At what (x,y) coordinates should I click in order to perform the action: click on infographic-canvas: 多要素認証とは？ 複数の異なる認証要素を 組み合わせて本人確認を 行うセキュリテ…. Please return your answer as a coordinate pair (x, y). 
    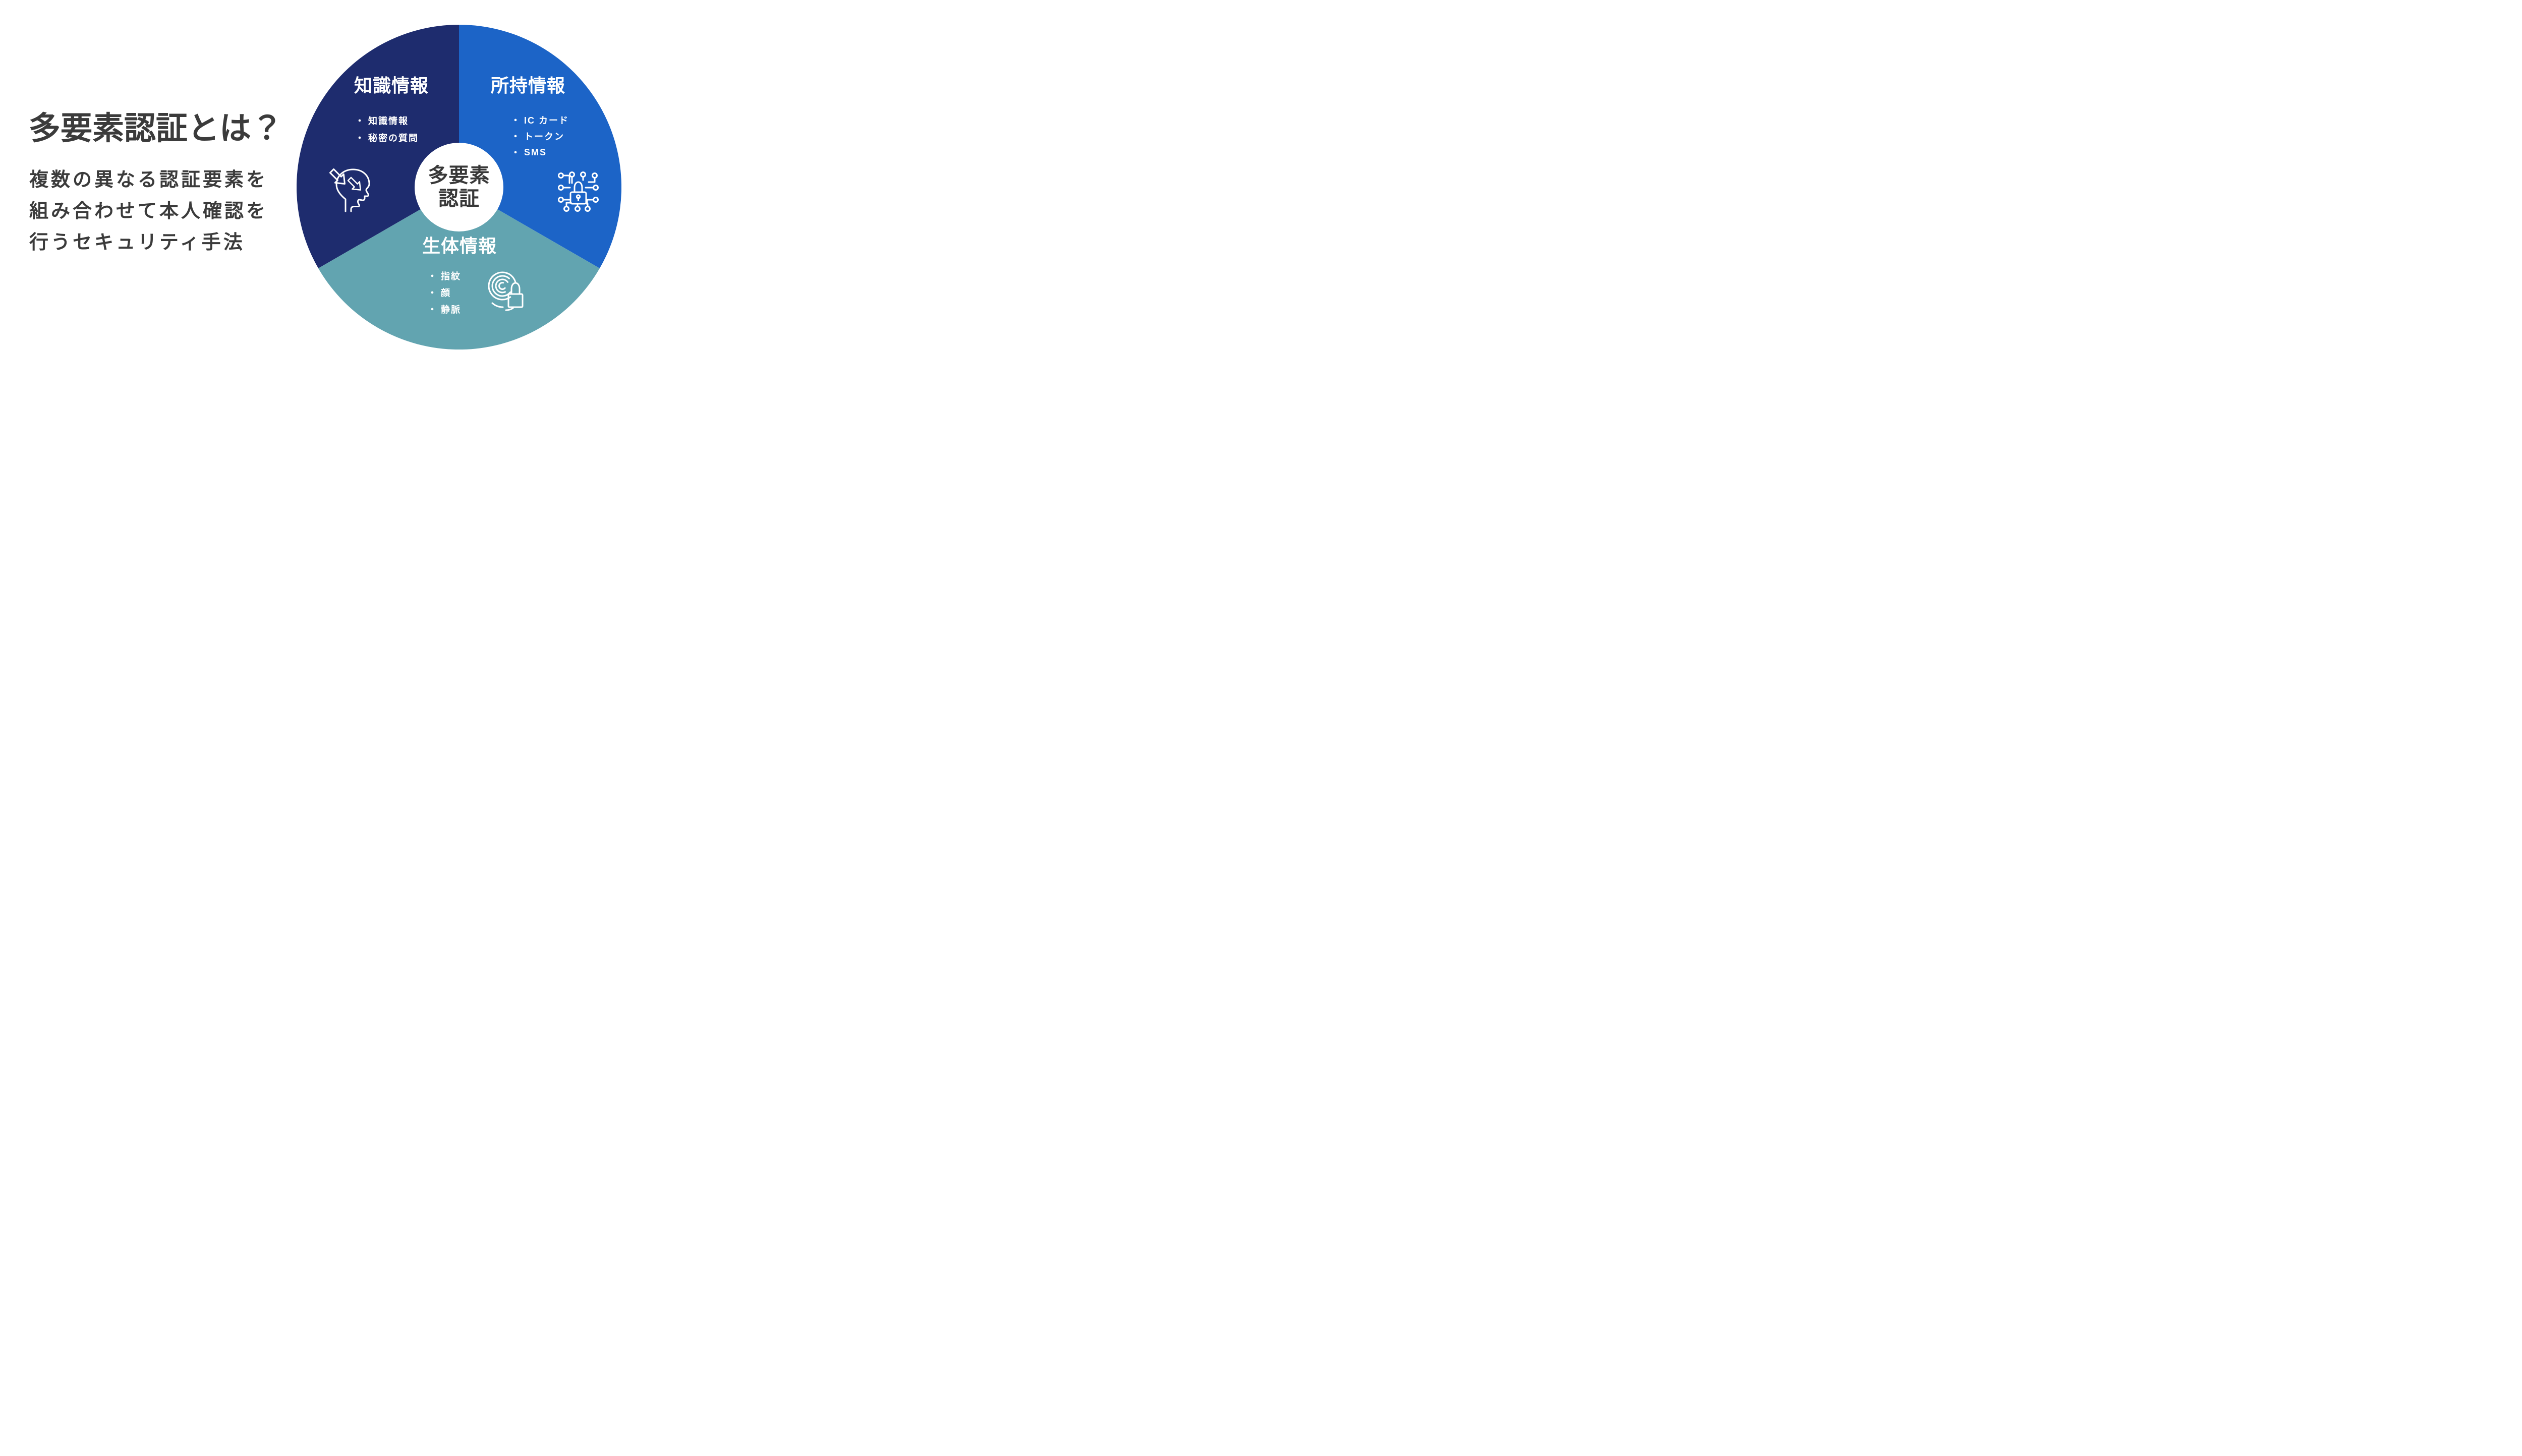
    Looking at the image, I should click on (315, 182).